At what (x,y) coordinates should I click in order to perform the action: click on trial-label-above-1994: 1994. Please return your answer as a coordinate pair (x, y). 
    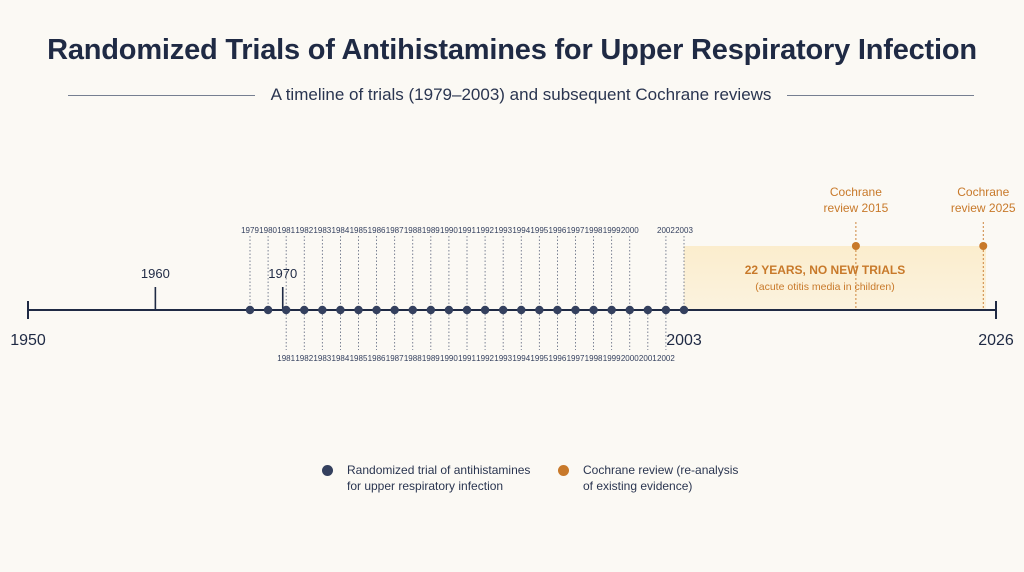
    Looking at the image, I should click on (521, 230).